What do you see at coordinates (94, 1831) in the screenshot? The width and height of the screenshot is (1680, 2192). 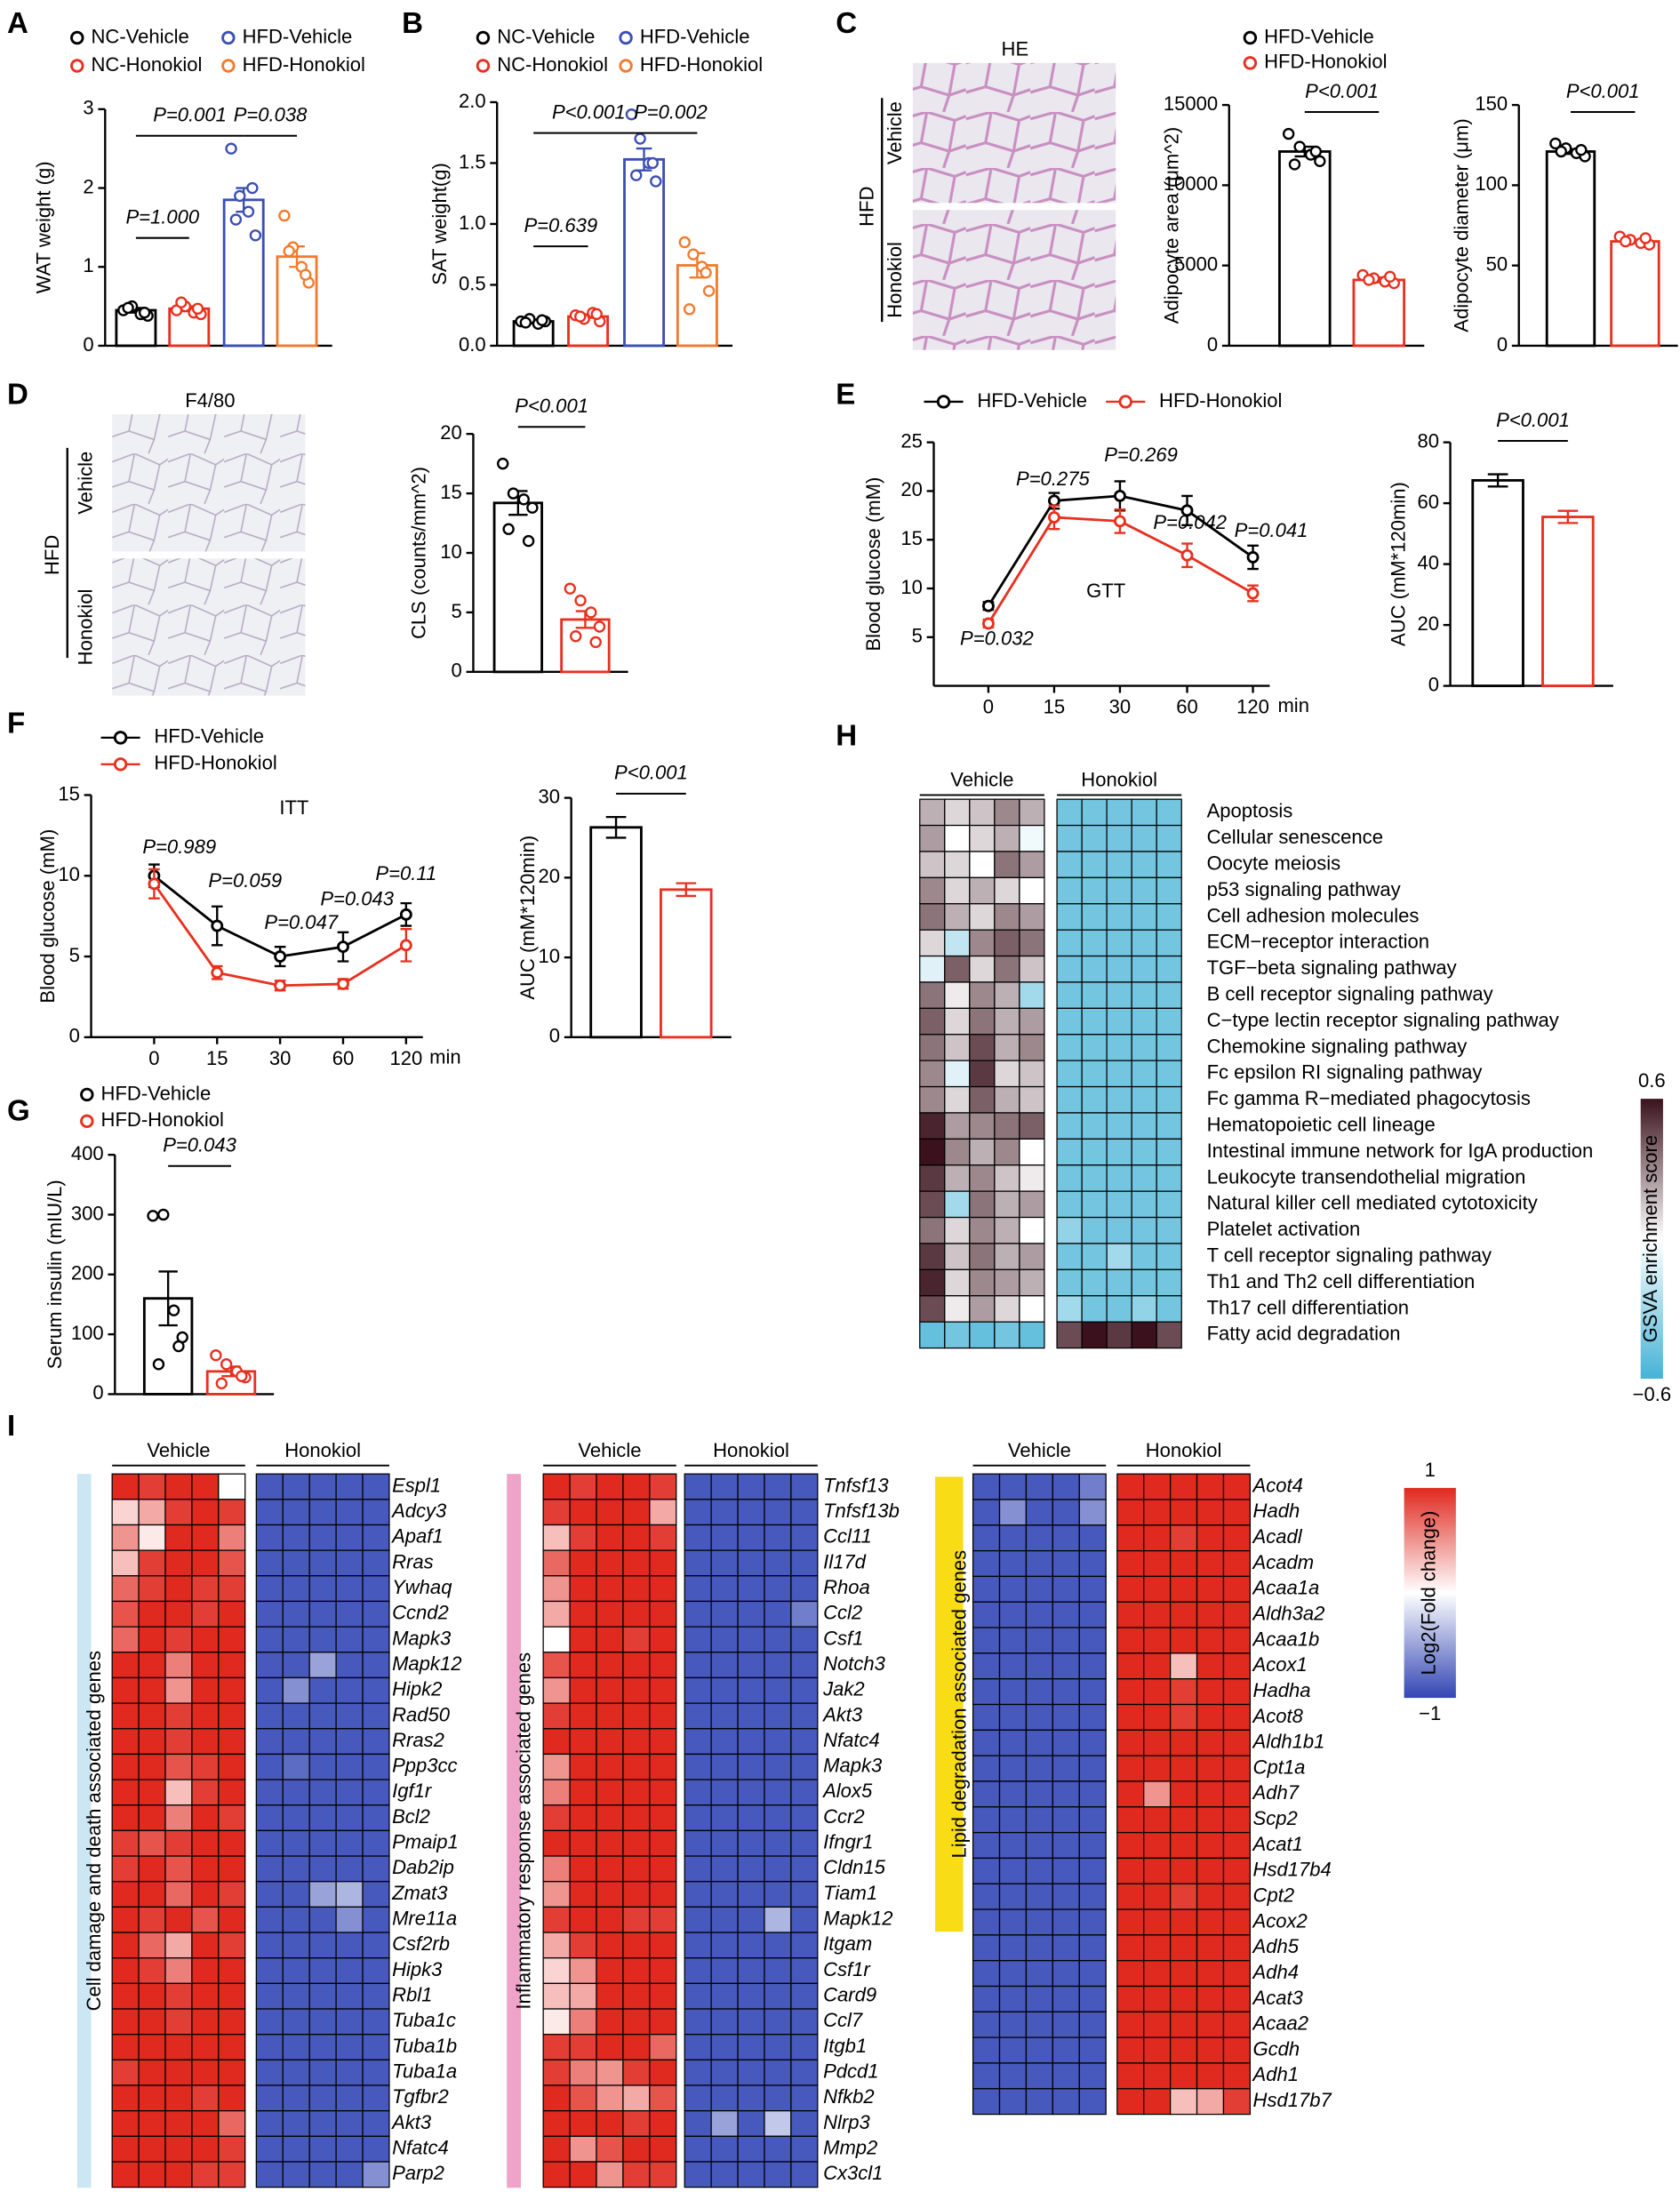 I see `side-label: Cell damage and death associated genes` at bounding box center [94, 1831].